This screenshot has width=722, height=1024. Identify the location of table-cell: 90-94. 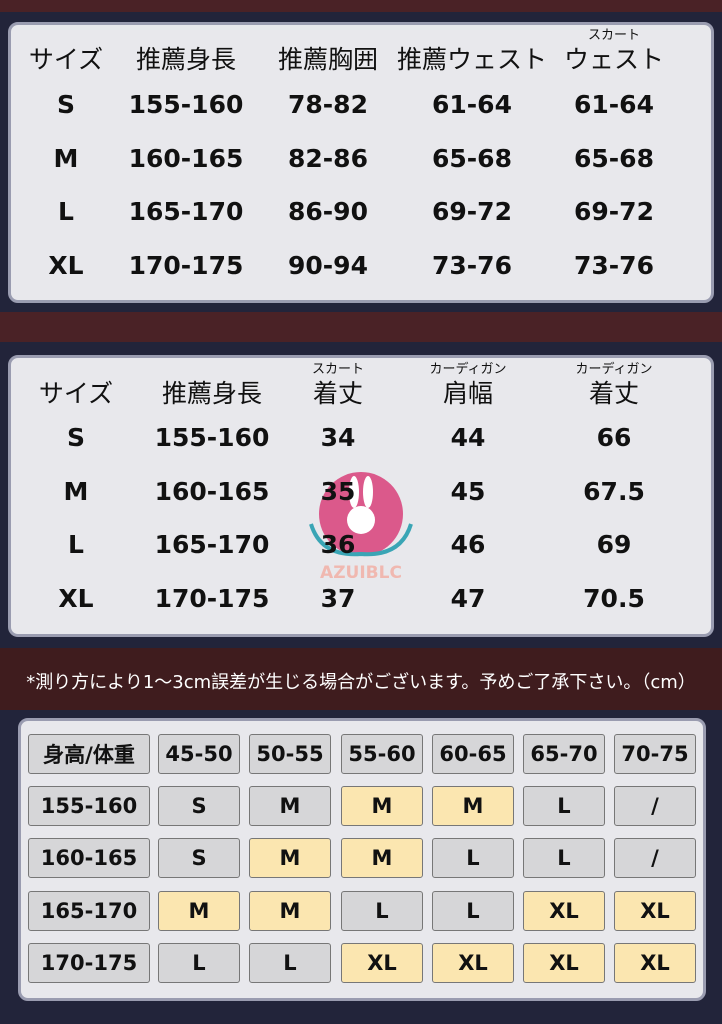
(328, 265).